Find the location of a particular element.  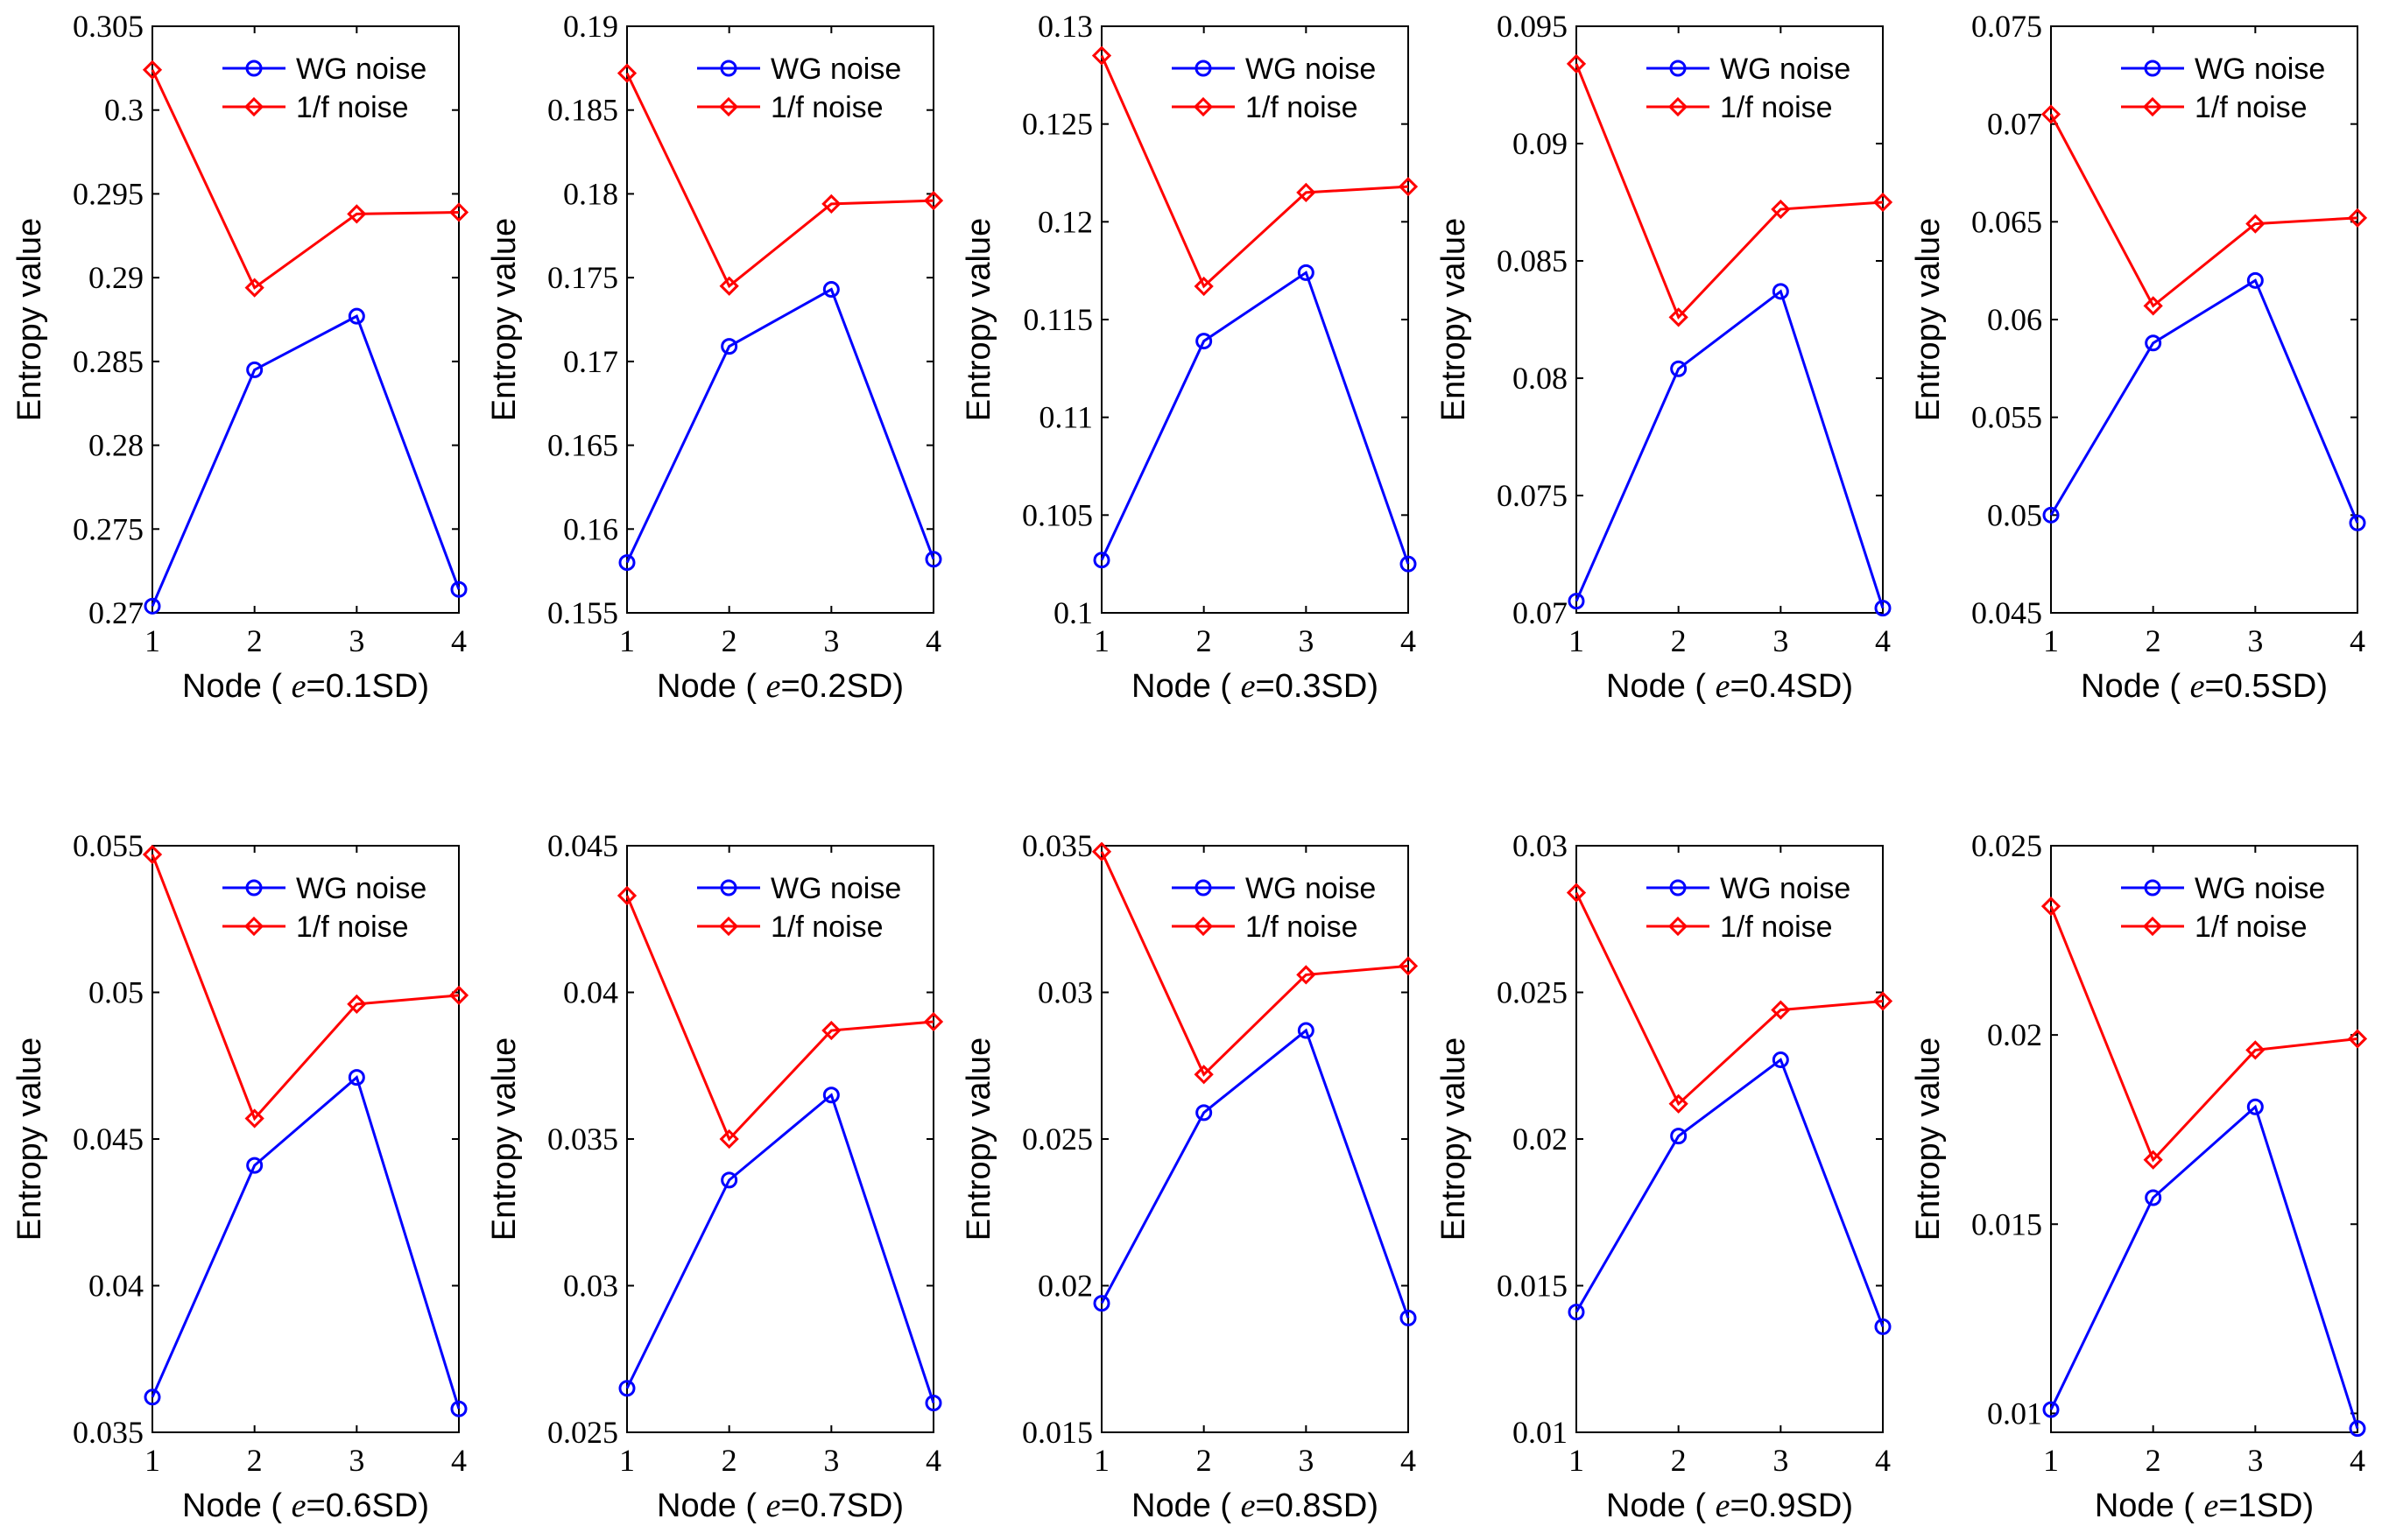

x-axis-label: Node ( e=0.7SD) is located at coordinates (780, 1505).